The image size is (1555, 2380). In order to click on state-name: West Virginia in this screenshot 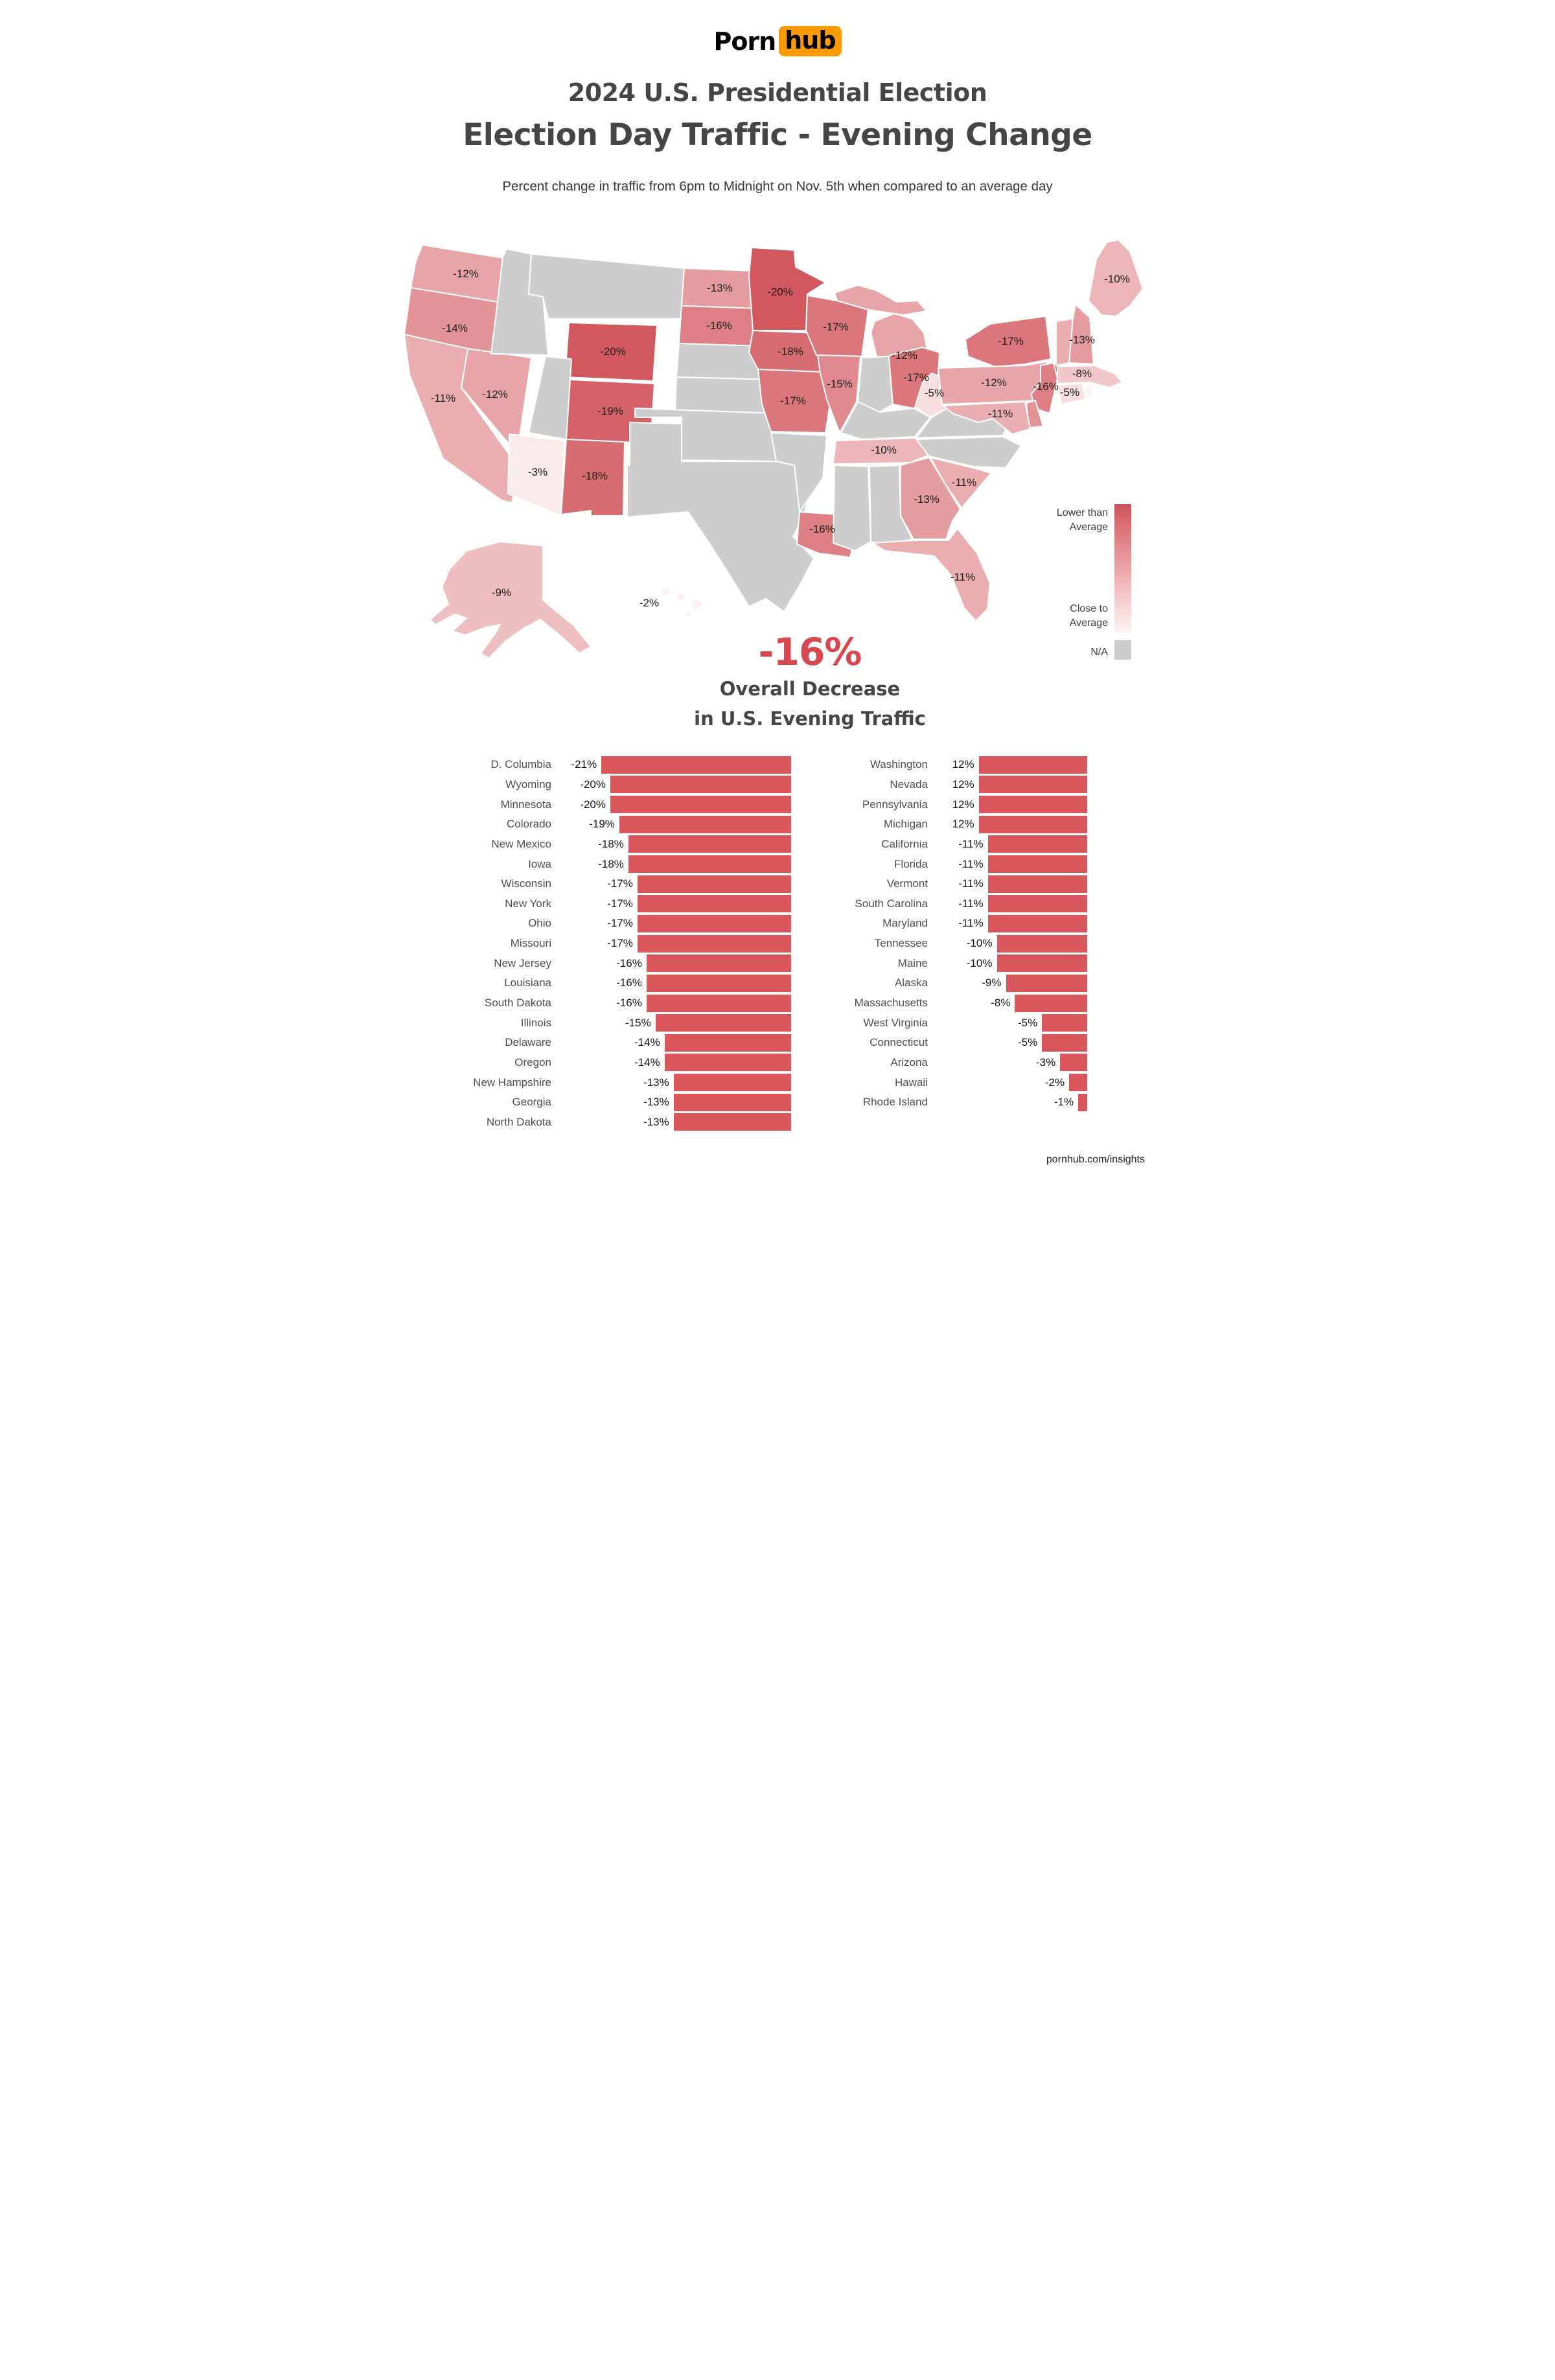, I will do `click(895, 1023)`.